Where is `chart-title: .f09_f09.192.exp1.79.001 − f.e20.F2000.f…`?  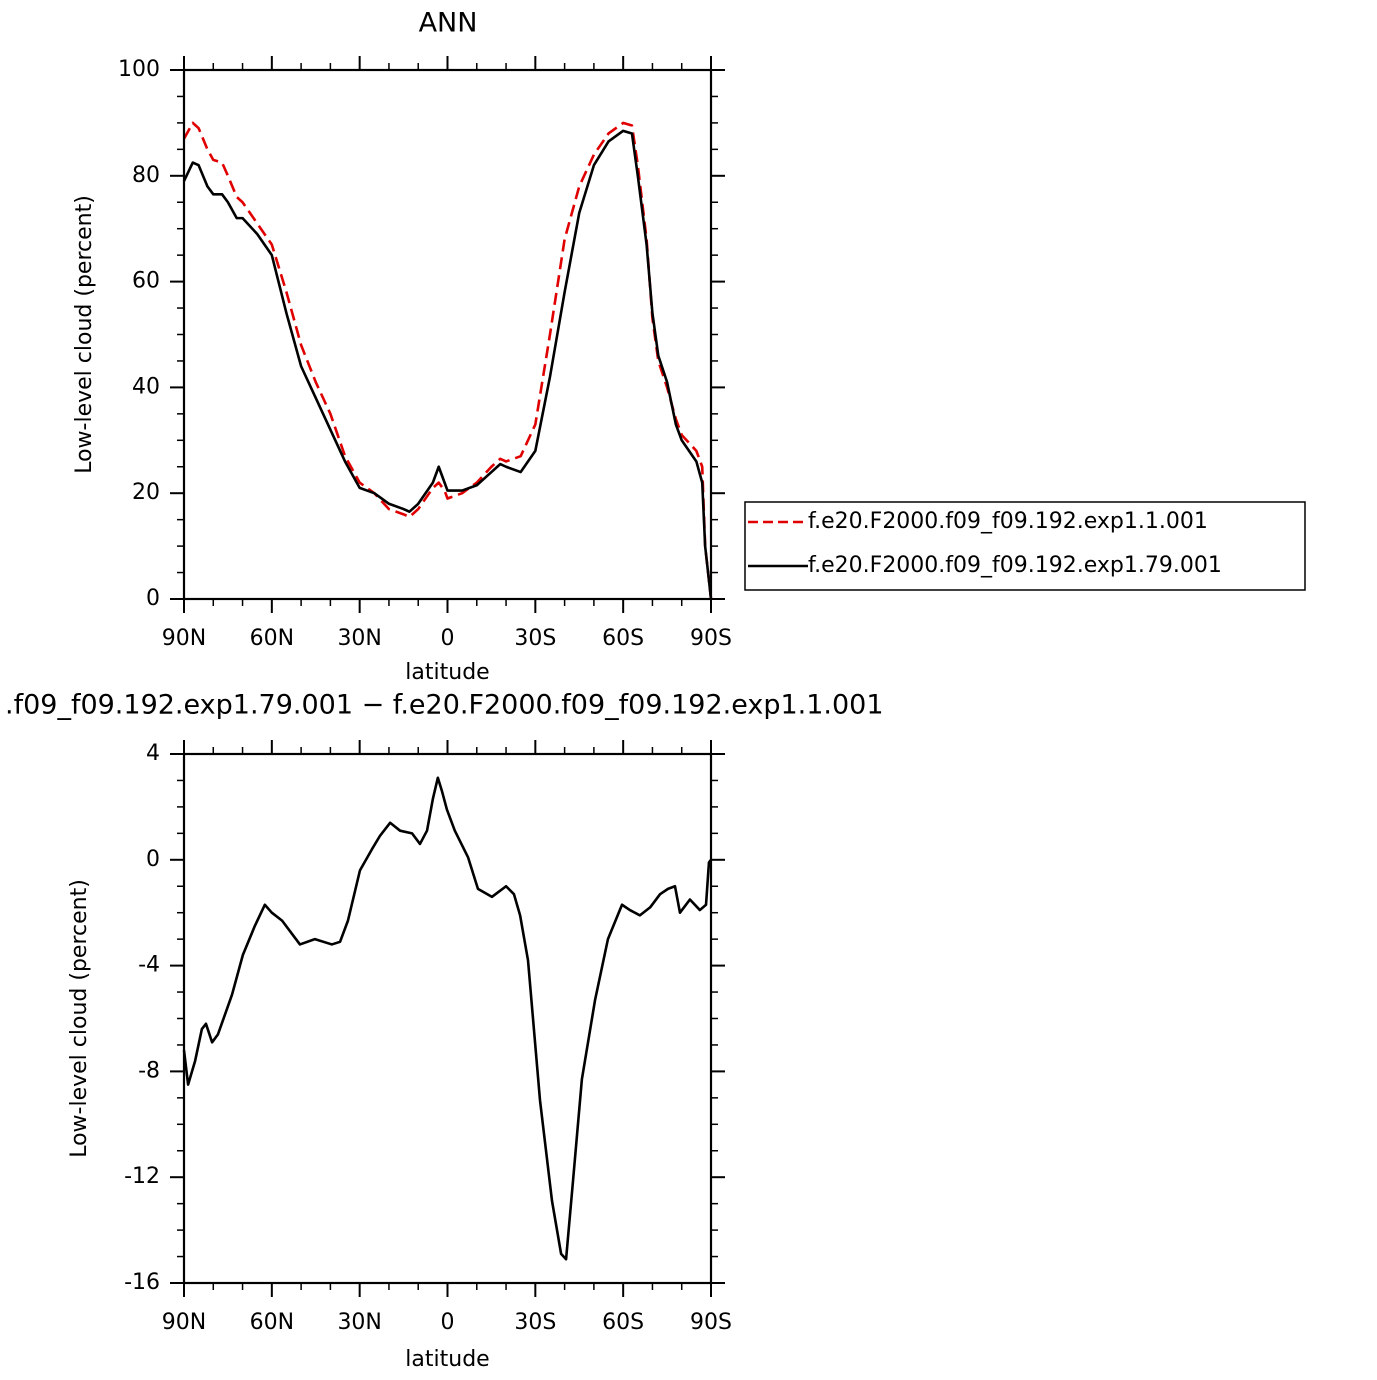
chart-title: .f09_f09.192.exp1.79.001 − f.e20.F2000.f… is located at coordinates (444, 705).